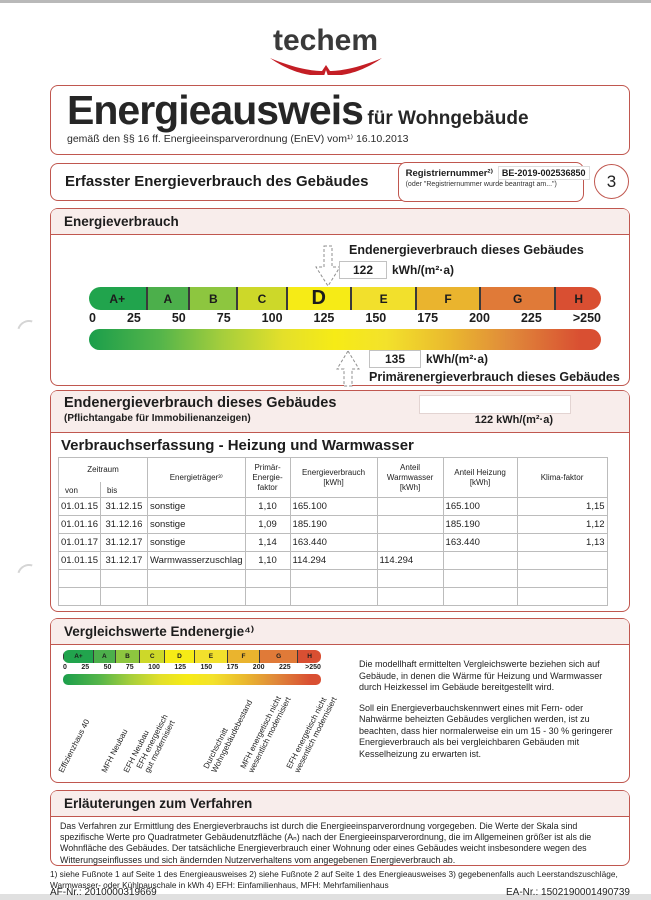 The image size is (651, 900). I want to click on comparison-gradient-bar, so click(192, 679).